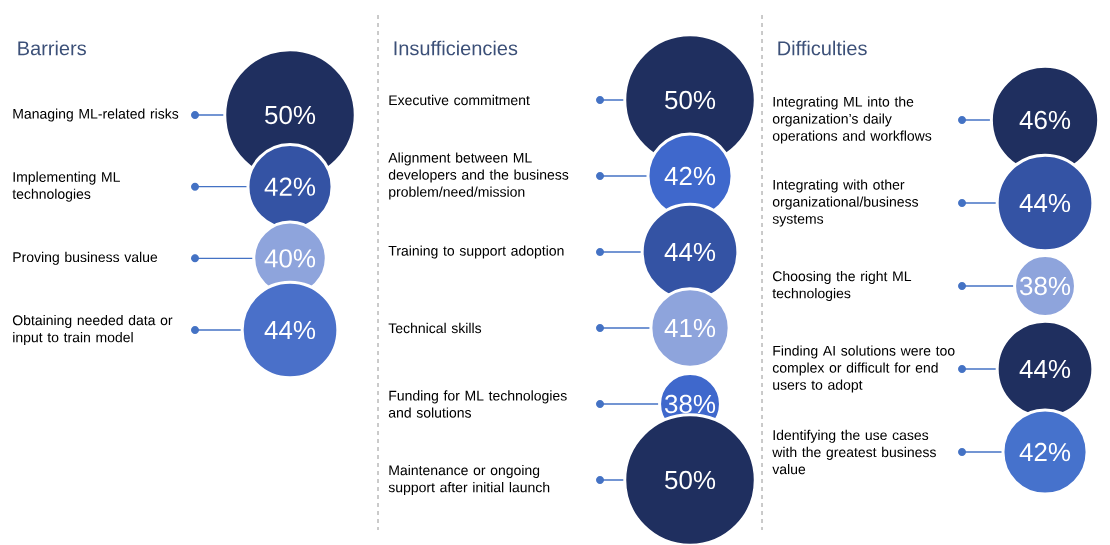  Describe the element at coordinates (66, 186) in the screenshot. I see `category-label: Implementing ML technologies` at that location.